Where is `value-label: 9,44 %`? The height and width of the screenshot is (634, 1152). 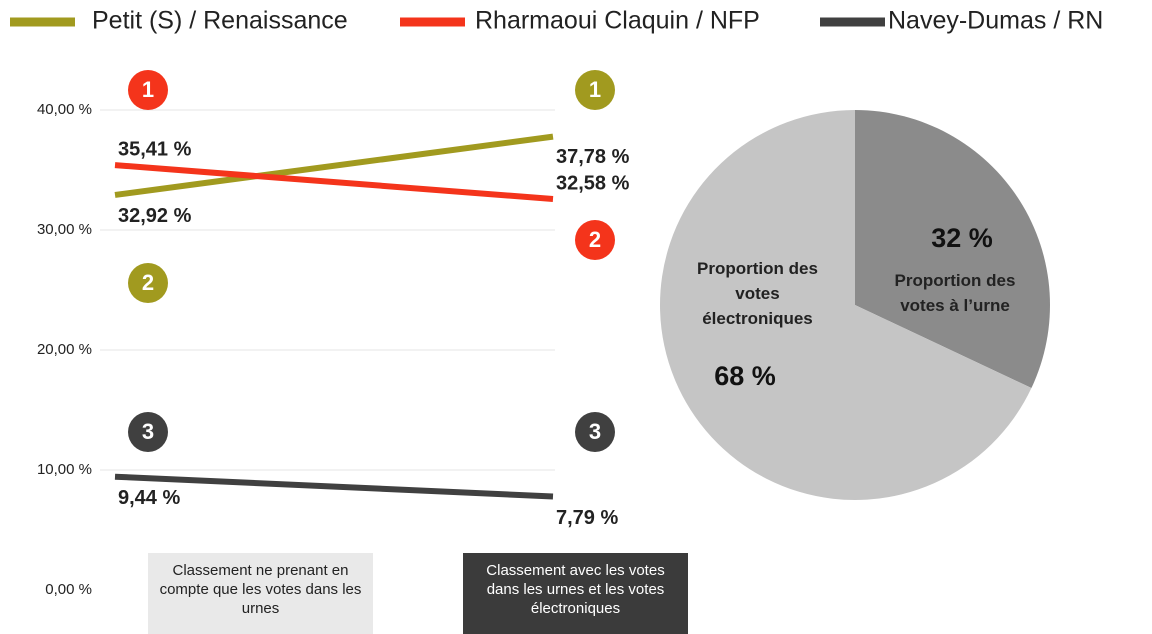 value-label: 9,44 % is located at coordinates (149, 498).